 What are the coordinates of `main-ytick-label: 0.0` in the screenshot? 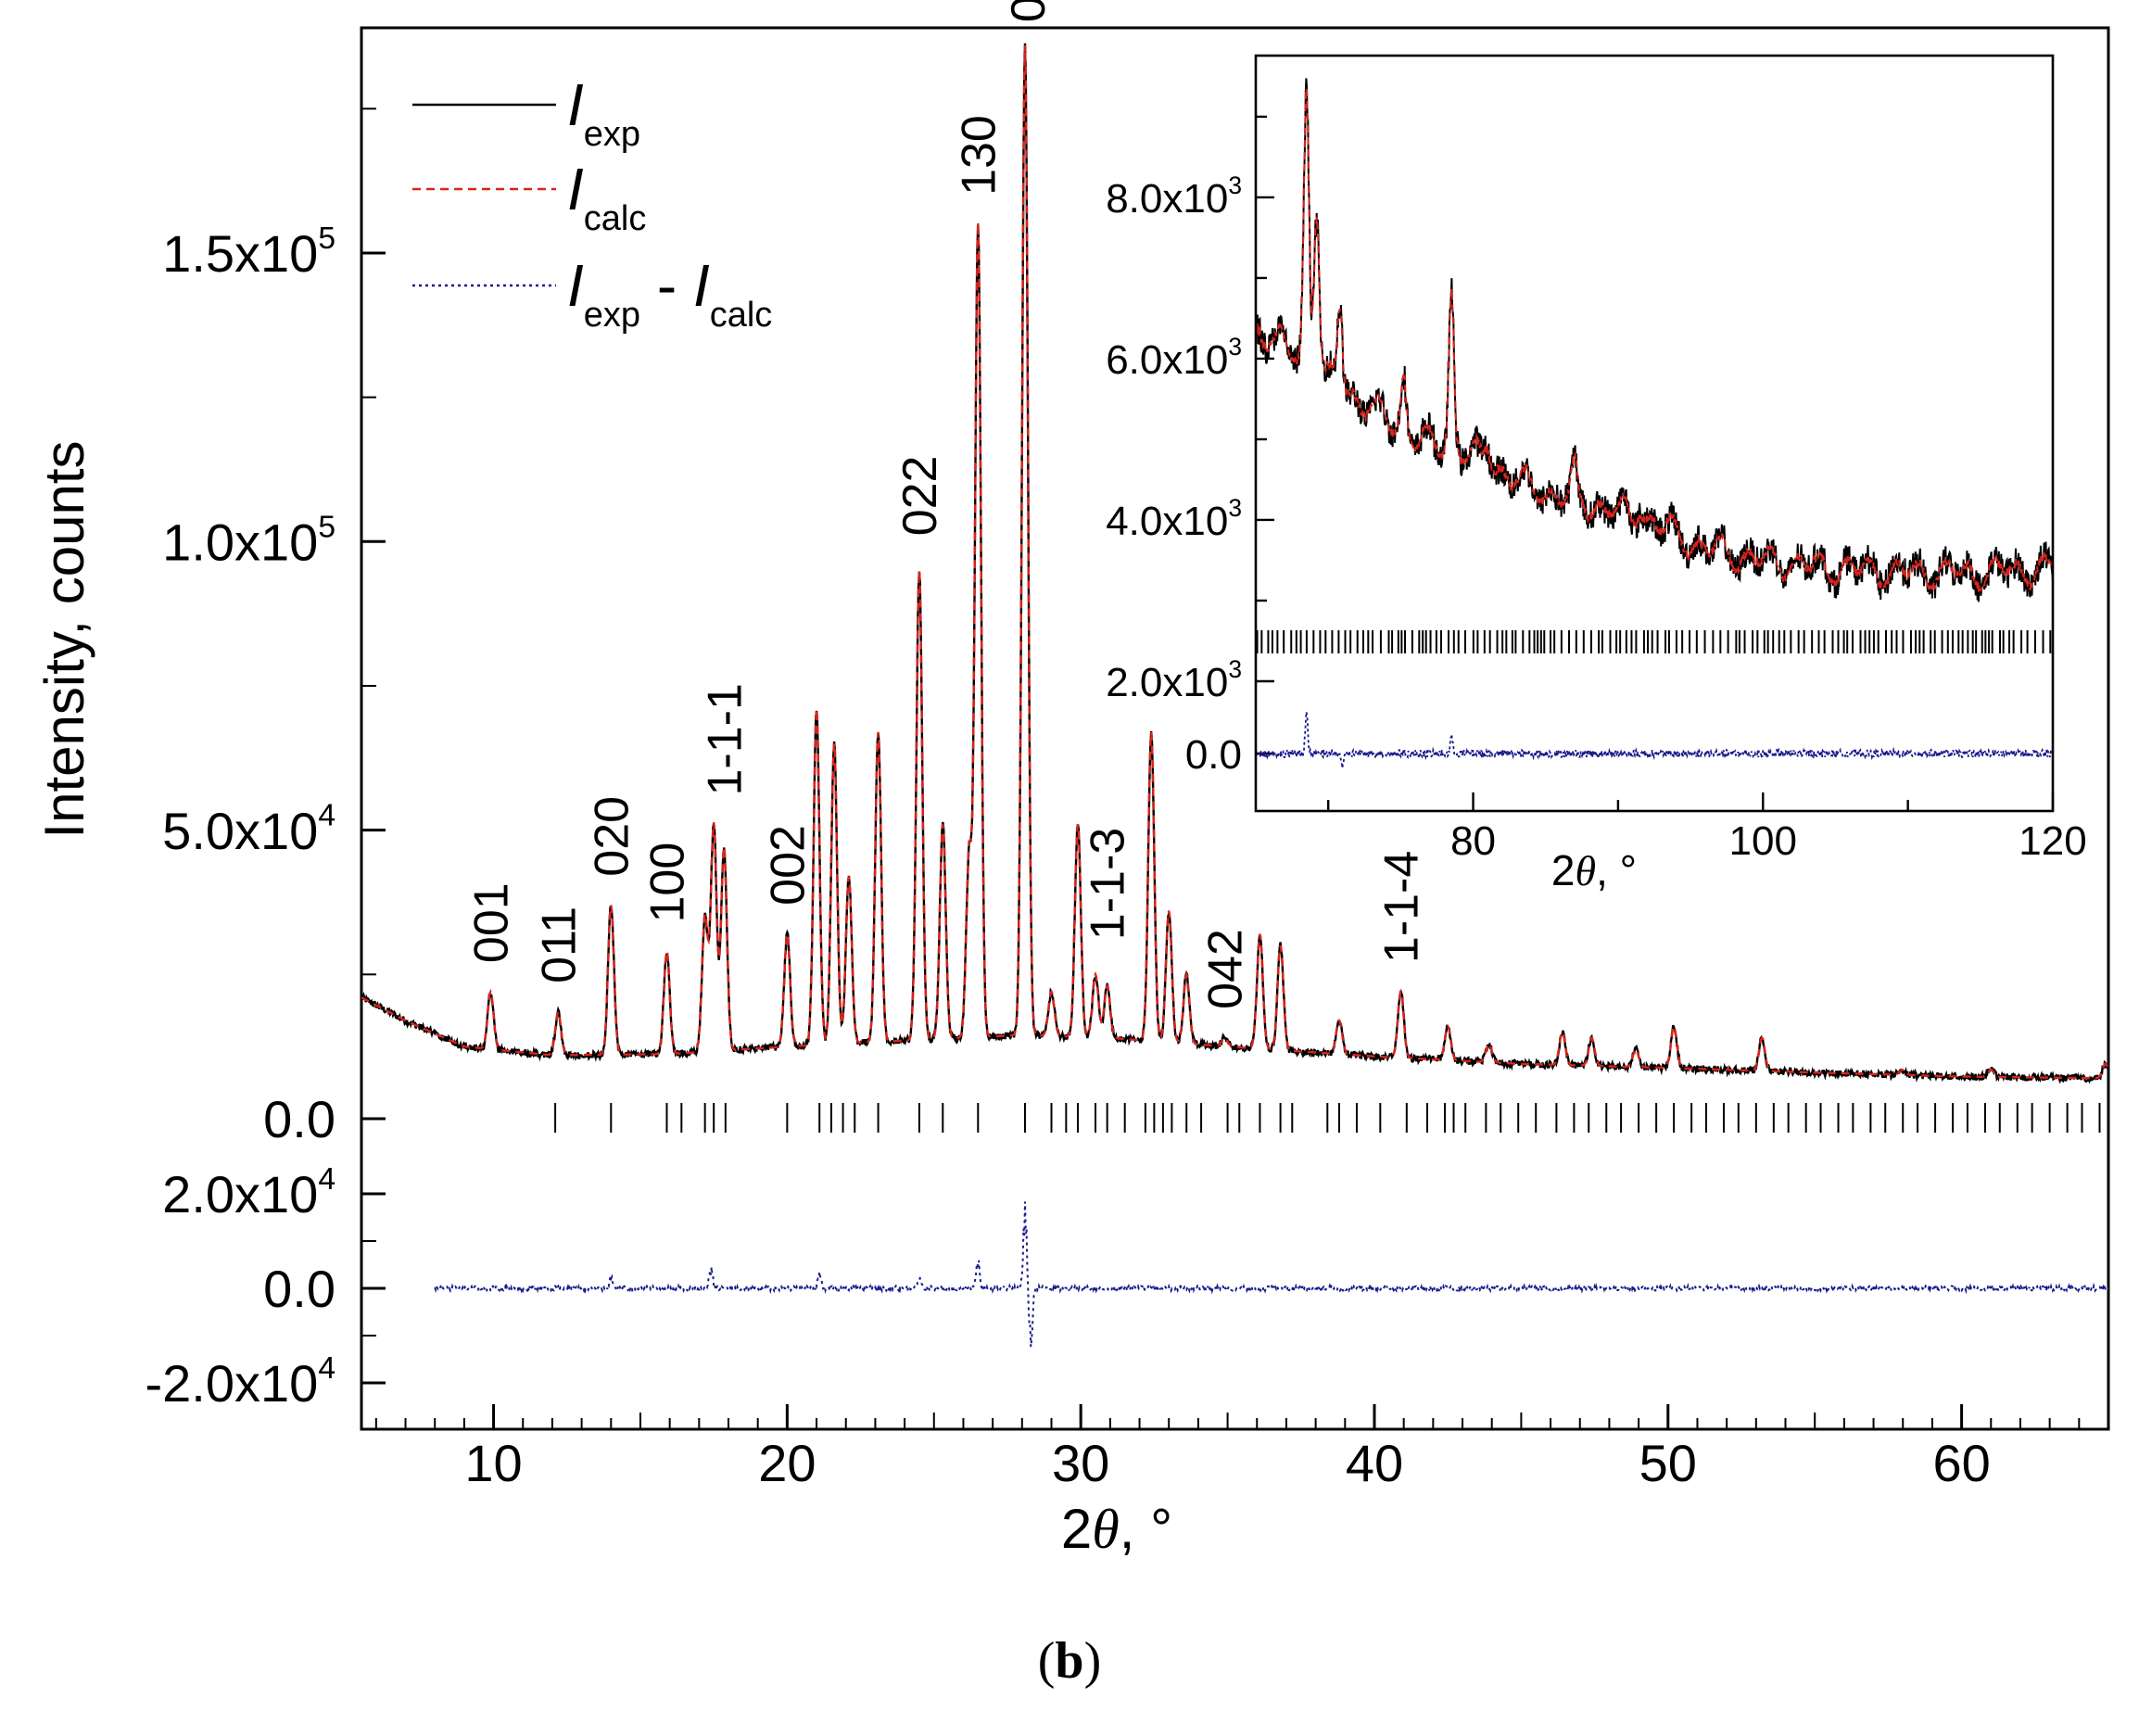 It's located at (299, 1119).